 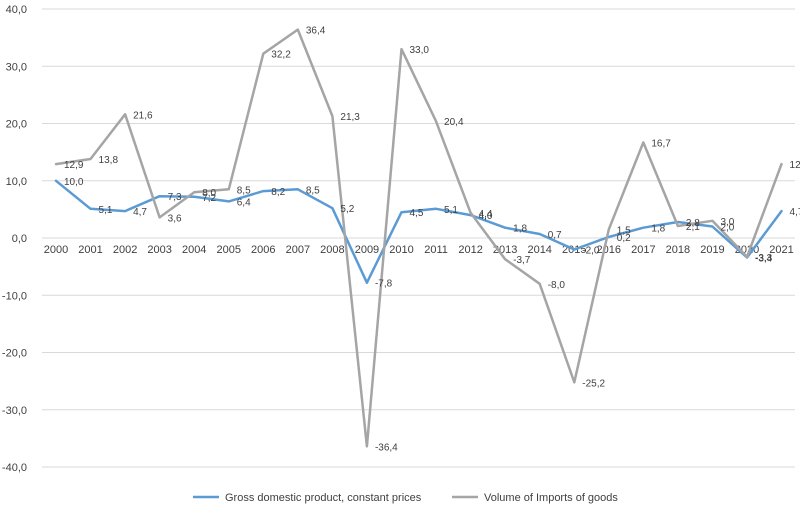 I want to click on data-label: -25,2, so click(x=593, y=383).